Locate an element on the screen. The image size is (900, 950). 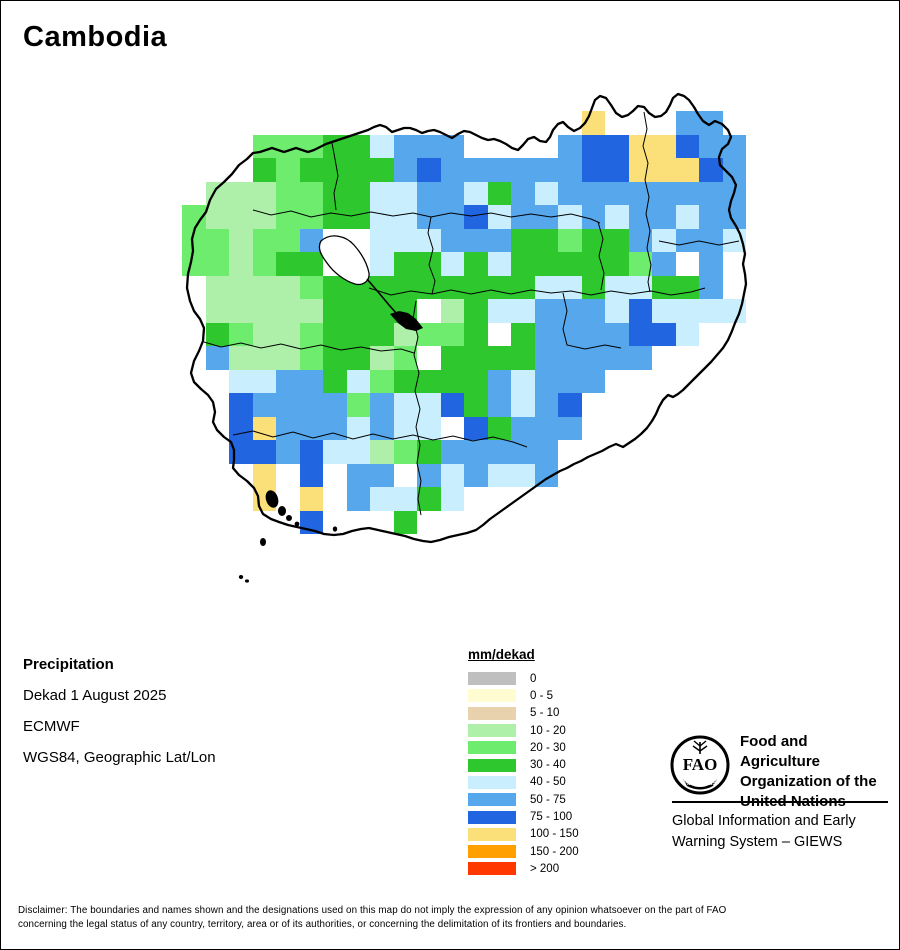
legend-entry: 20 - 30 is located at coordinates (523, 747).